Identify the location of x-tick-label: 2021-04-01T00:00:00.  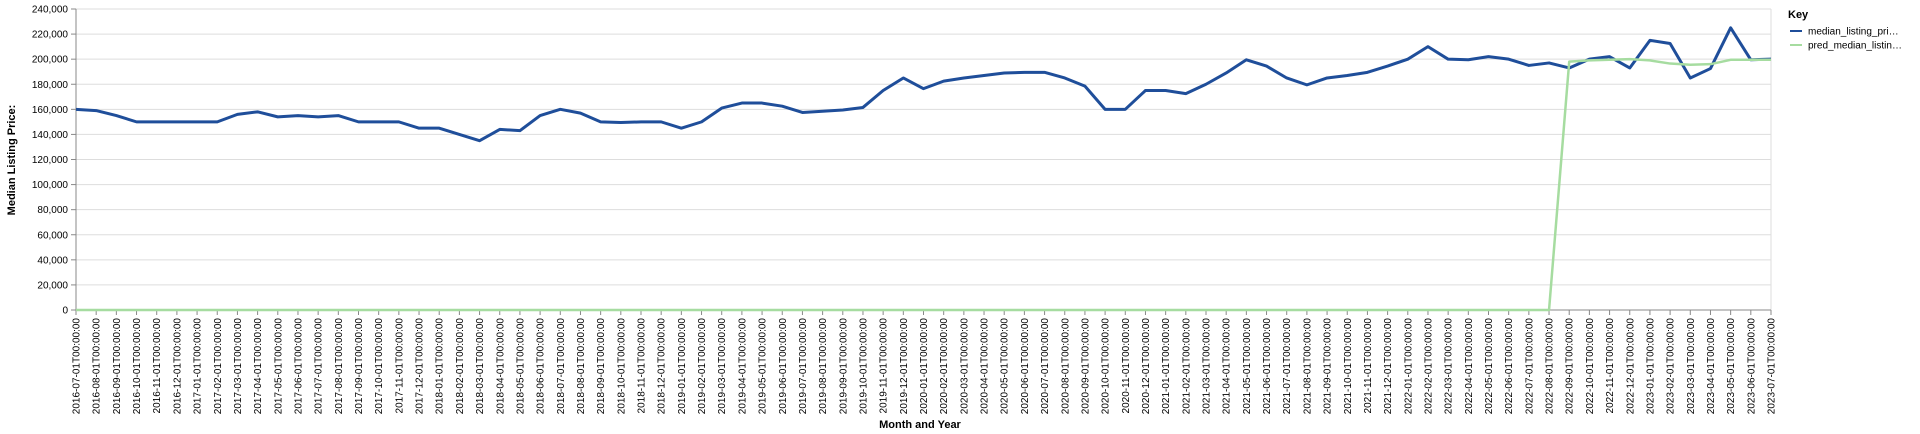
(1227, 366).